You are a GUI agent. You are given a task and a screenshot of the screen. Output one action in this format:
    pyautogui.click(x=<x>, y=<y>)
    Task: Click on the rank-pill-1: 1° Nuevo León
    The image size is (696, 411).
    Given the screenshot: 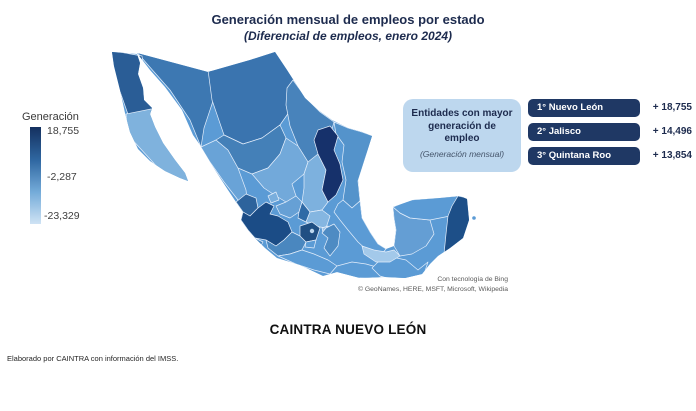 What is the action you would take?
    pyautogui.click(x=584, y=108)
    